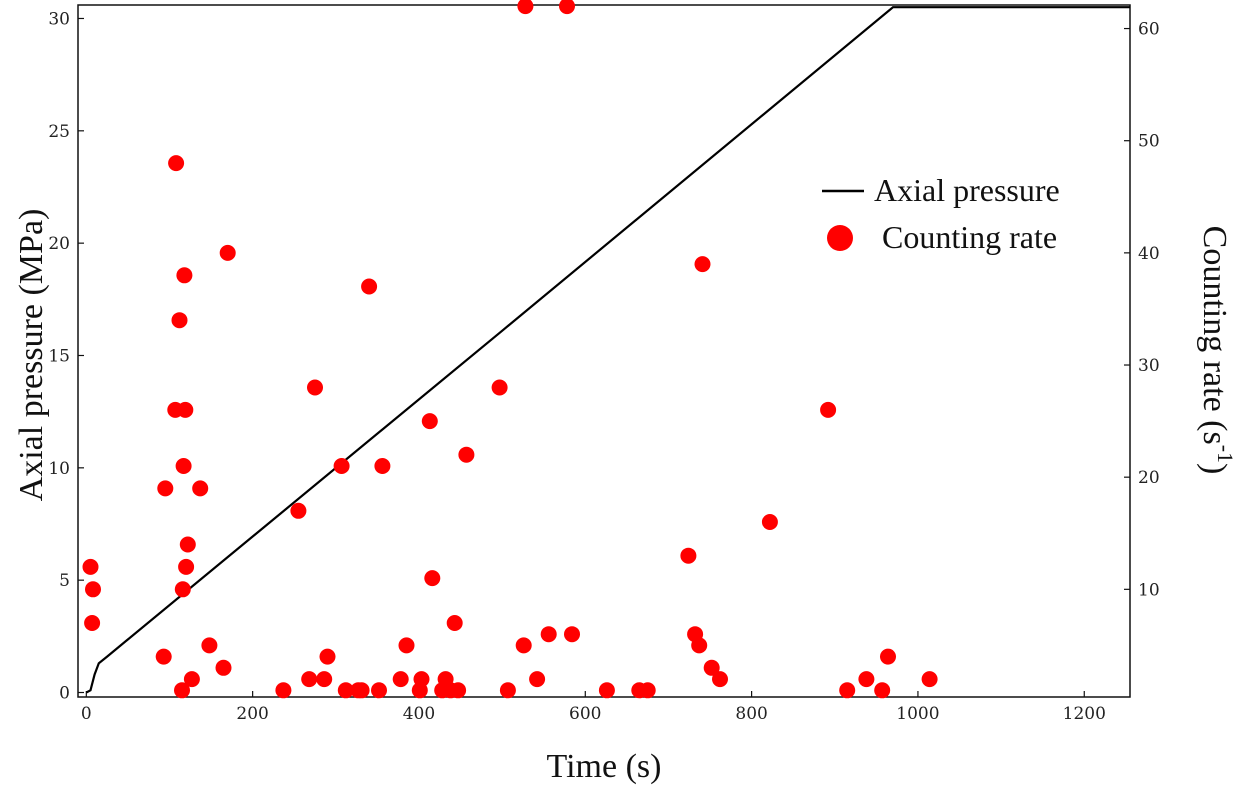 Image resolution: width=1250 pixels, height=790 pixels. What do you see at coordinates (969, 237) in the screenshot?
I see `legend-label-counting-rate: Counting rate` at bounding box center [969, 237].